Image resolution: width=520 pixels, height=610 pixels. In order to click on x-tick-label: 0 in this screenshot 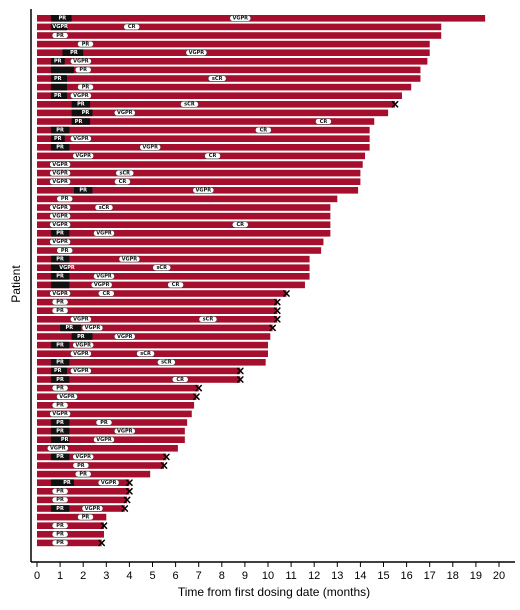, I will do `click(37, 576)`.